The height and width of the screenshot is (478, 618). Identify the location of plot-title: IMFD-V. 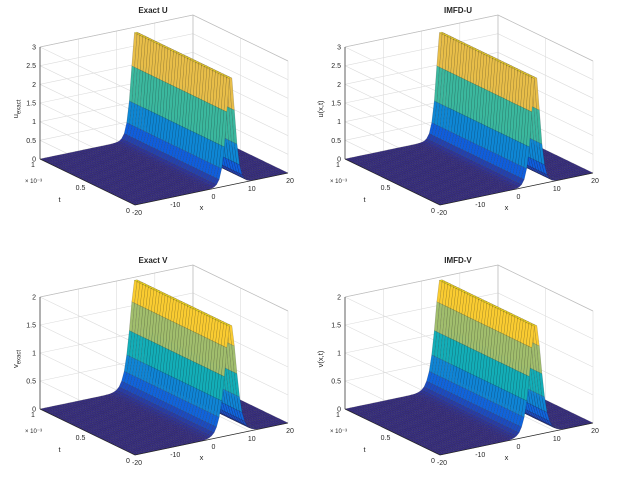
(458, 260).